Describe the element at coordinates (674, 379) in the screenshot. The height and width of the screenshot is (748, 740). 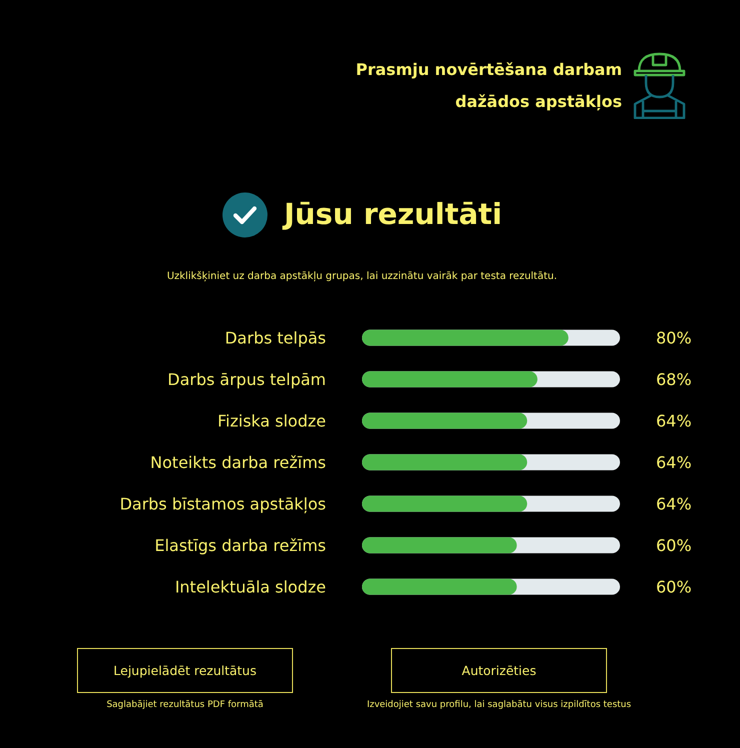
I see `data-label: 68%` at that location.